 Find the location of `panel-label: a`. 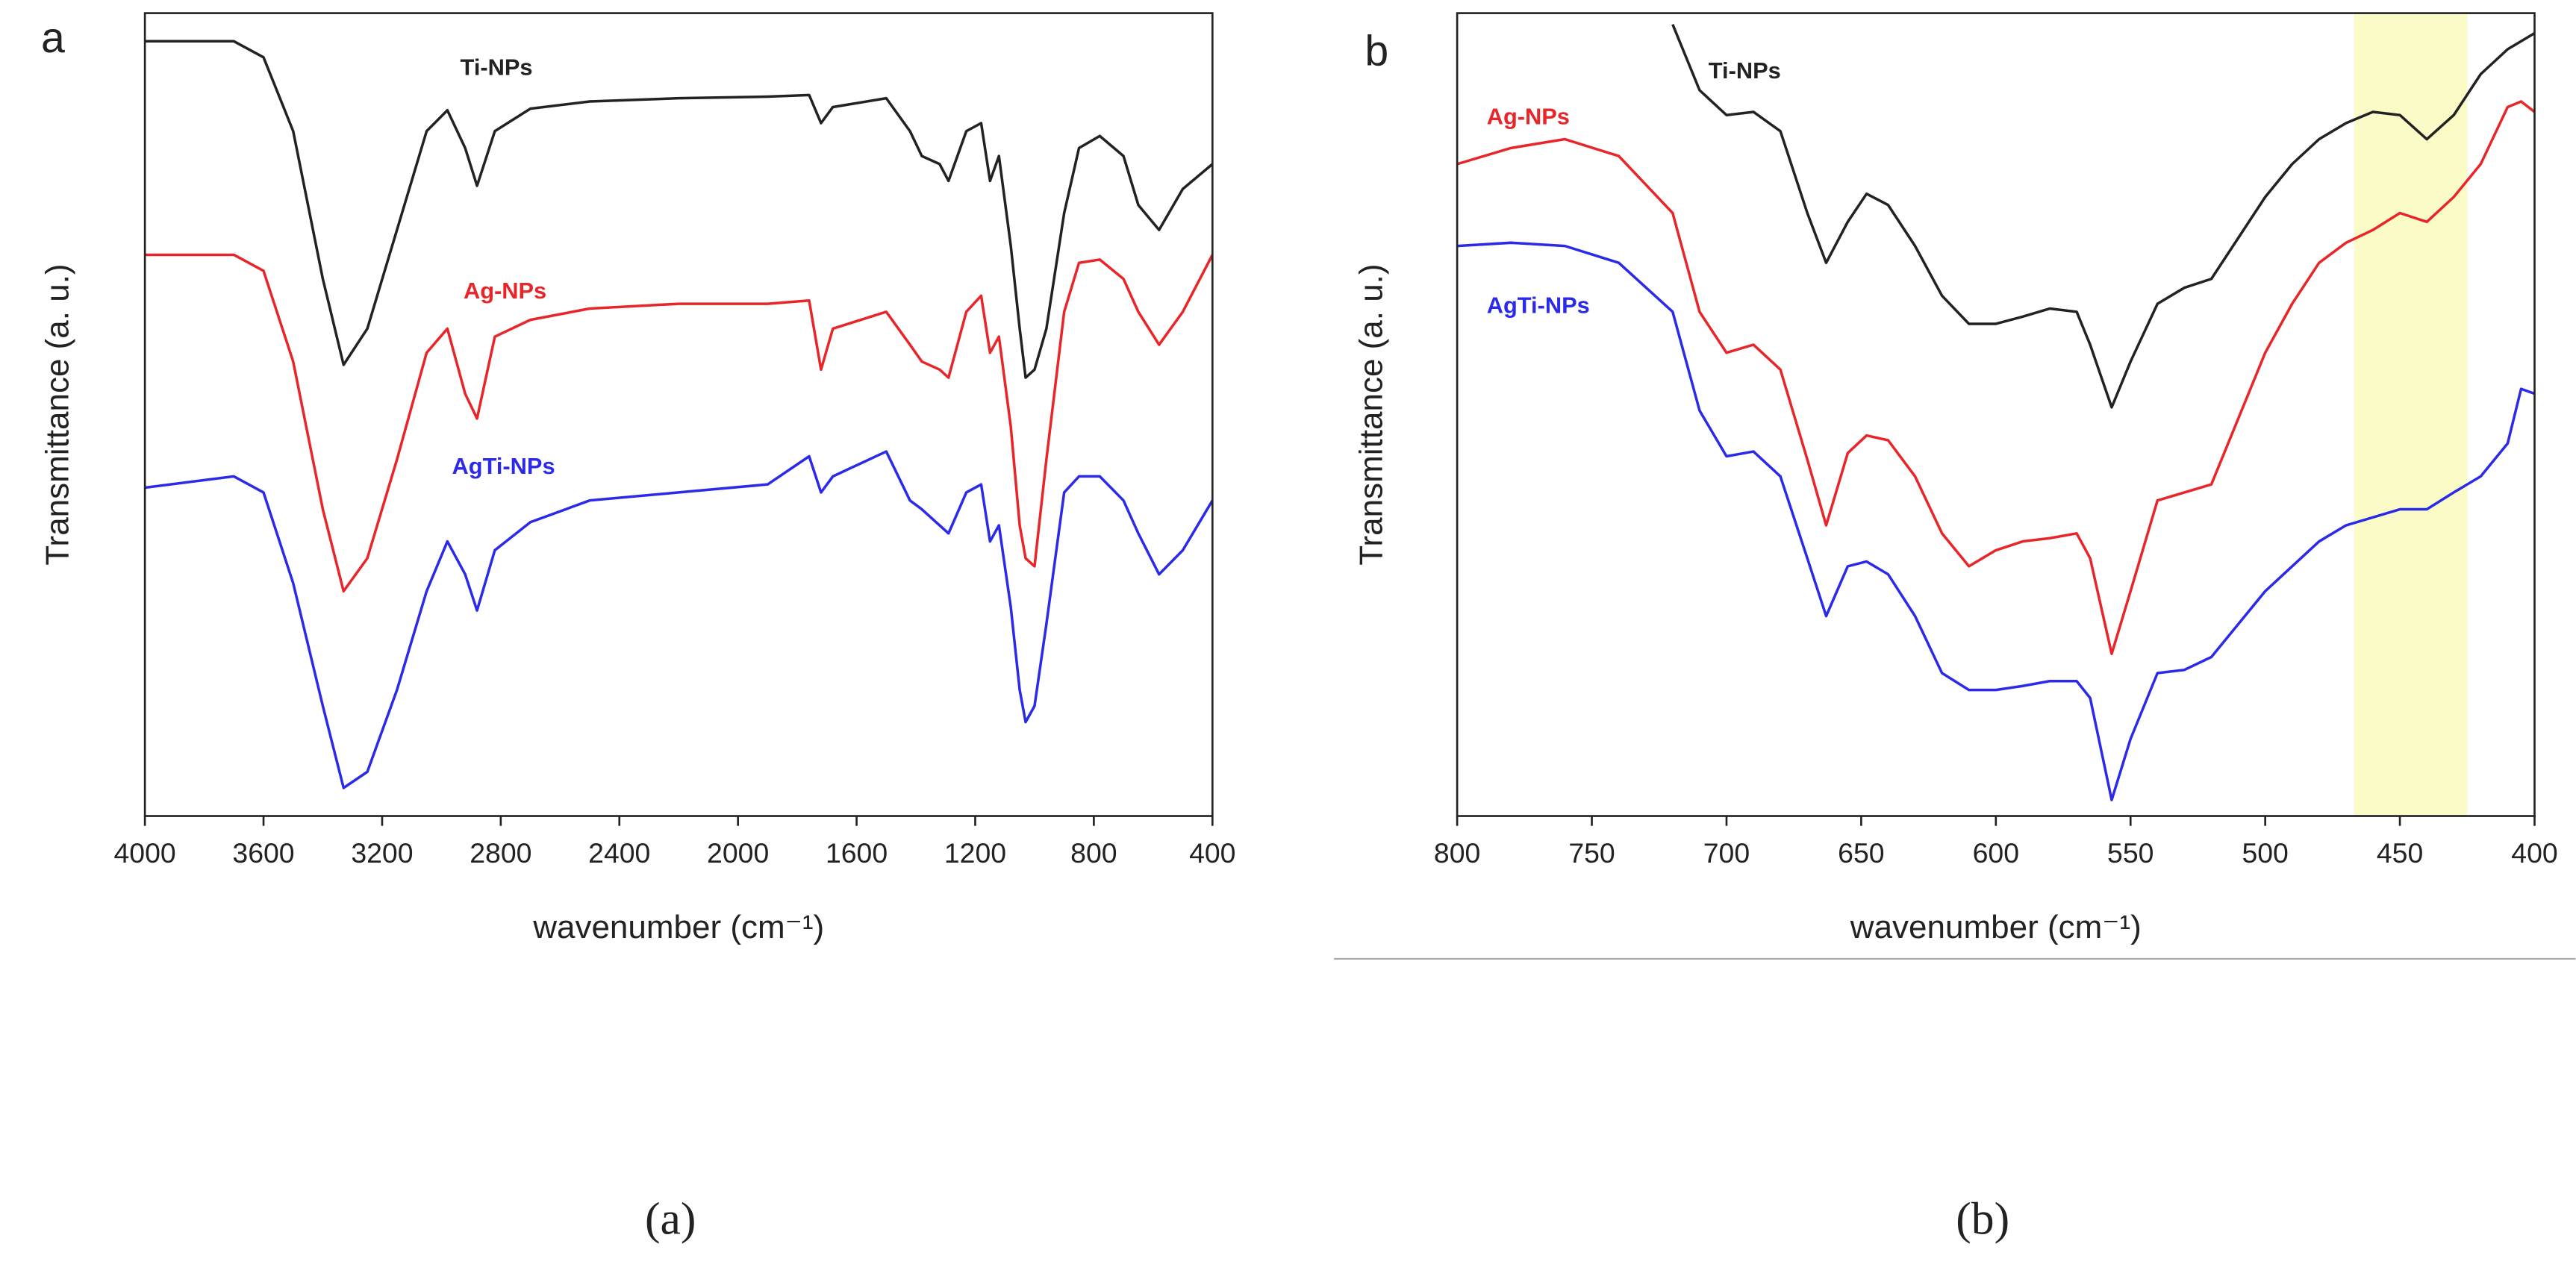

panel-label: a is located at coordinates (53, 38).